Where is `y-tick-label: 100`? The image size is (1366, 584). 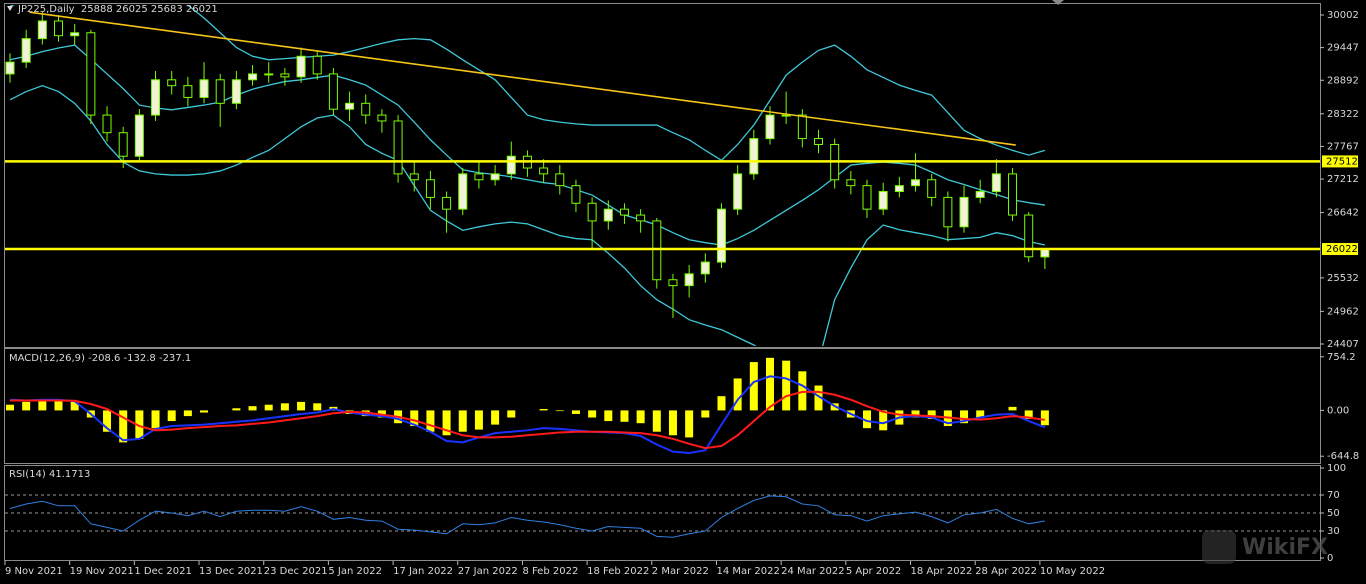 y-tick-label: 100 is located at coordinates (1336, 468).